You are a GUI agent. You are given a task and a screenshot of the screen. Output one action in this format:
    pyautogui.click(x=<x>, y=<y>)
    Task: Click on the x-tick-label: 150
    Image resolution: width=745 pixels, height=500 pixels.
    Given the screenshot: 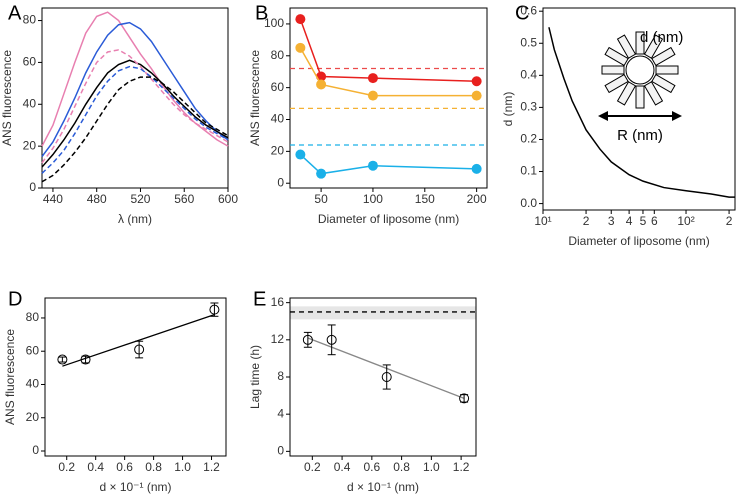 What is the action you would take?
    pyautogui.click(x=425, y=199)
    